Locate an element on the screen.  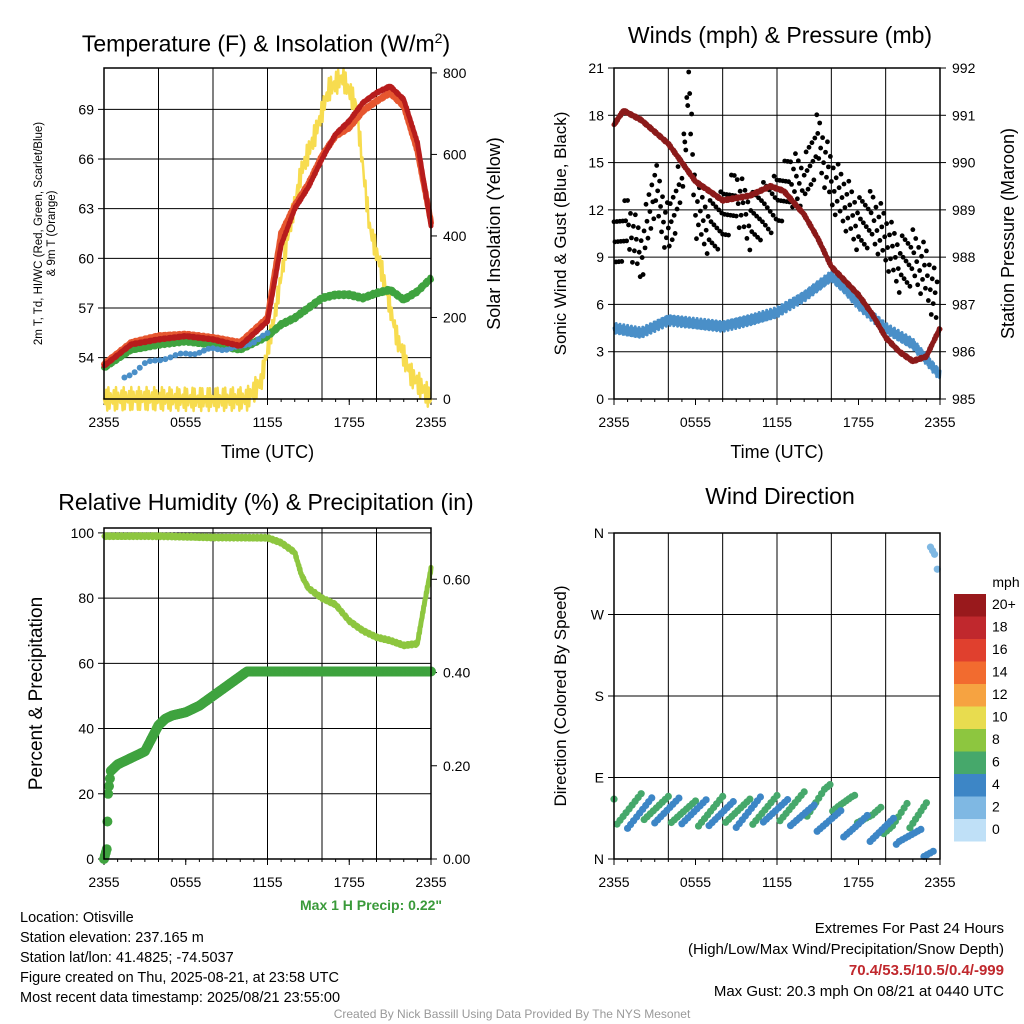
x-tick-label: 1755 is located at coordinates (858, 882).